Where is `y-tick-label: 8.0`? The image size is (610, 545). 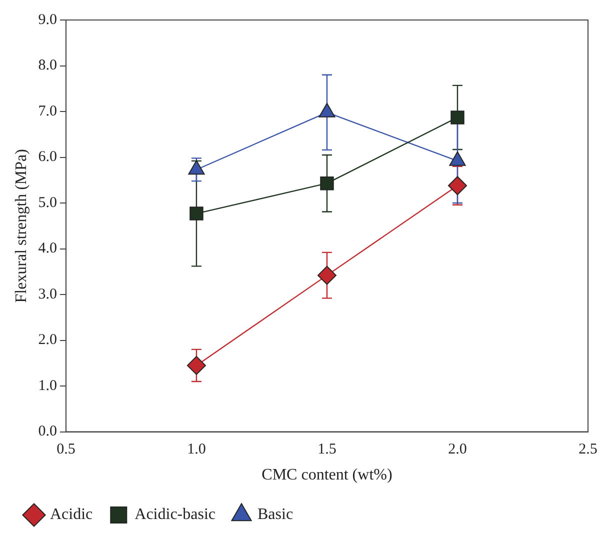
y-tick-label: 8.0 is located at coordinates (47, 66).